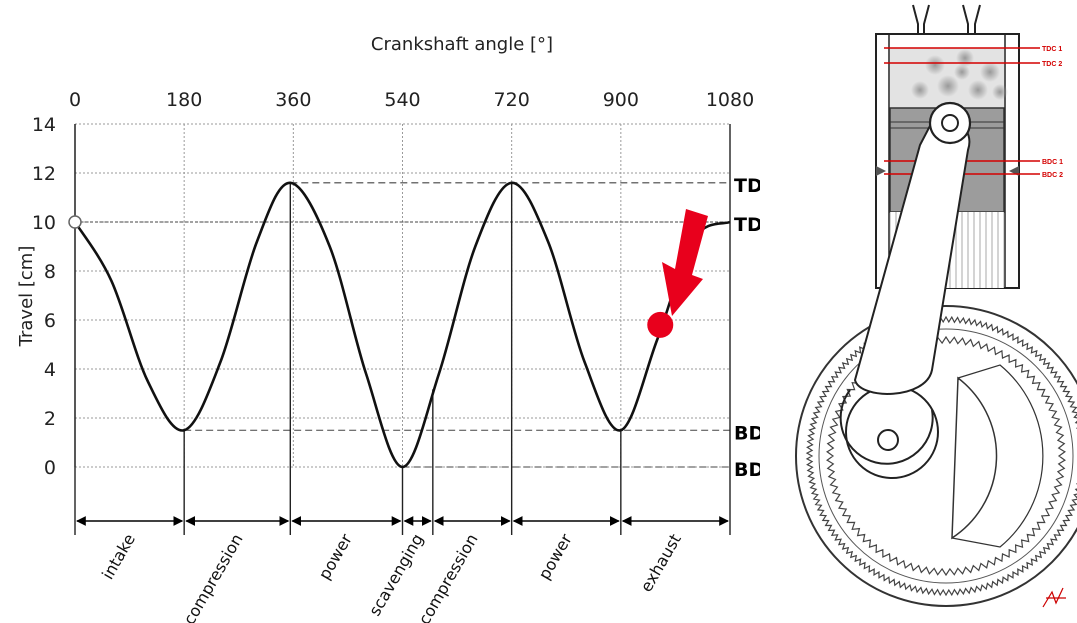 The height and width of the screenshot is (623, 1077). Describe the element at coordinates (685, 262) in the screenshot. I see `pointer-arrow` at that location.